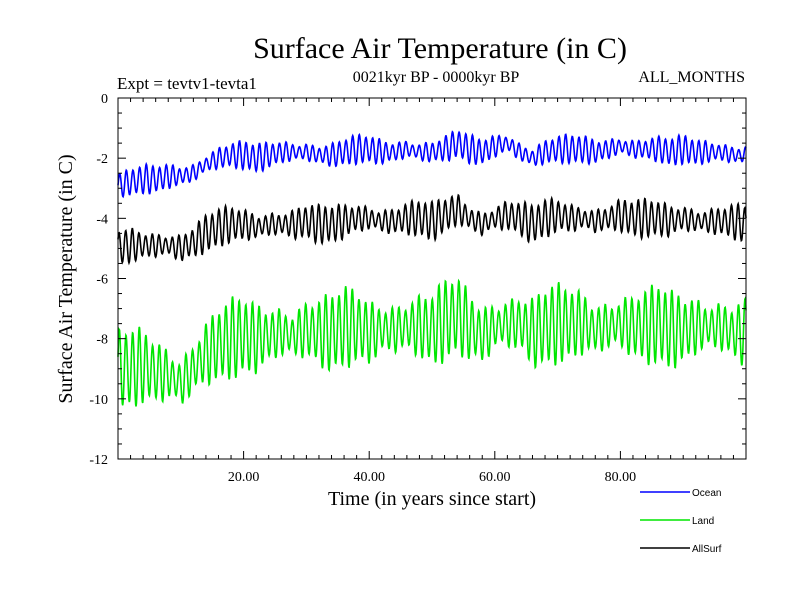  I want to click on y-tick-label: -4, so click(102, 219).